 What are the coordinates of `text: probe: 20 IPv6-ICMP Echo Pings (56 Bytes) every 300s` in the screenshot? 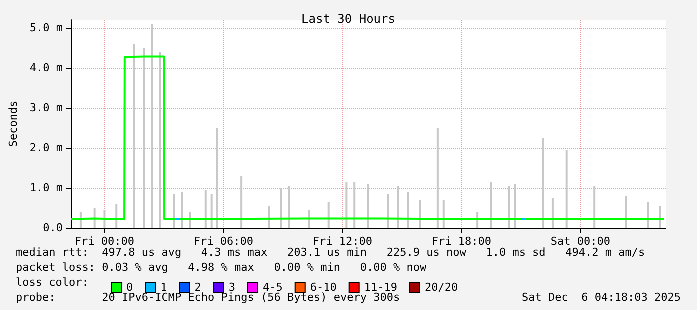 It's located at (208, 297).